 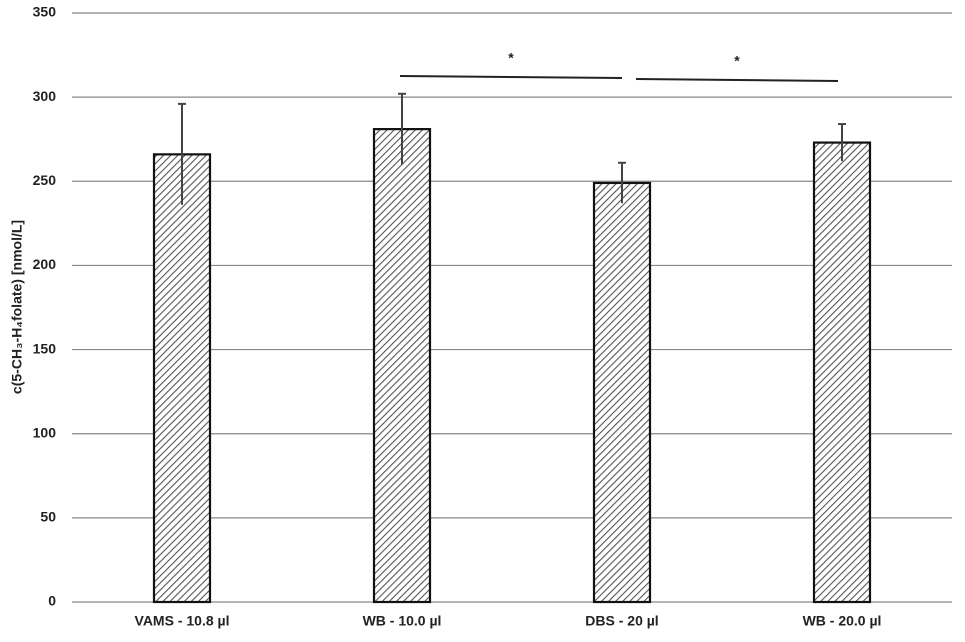 I want to click on y-tick-label: 150, so click(x=45, y=348).